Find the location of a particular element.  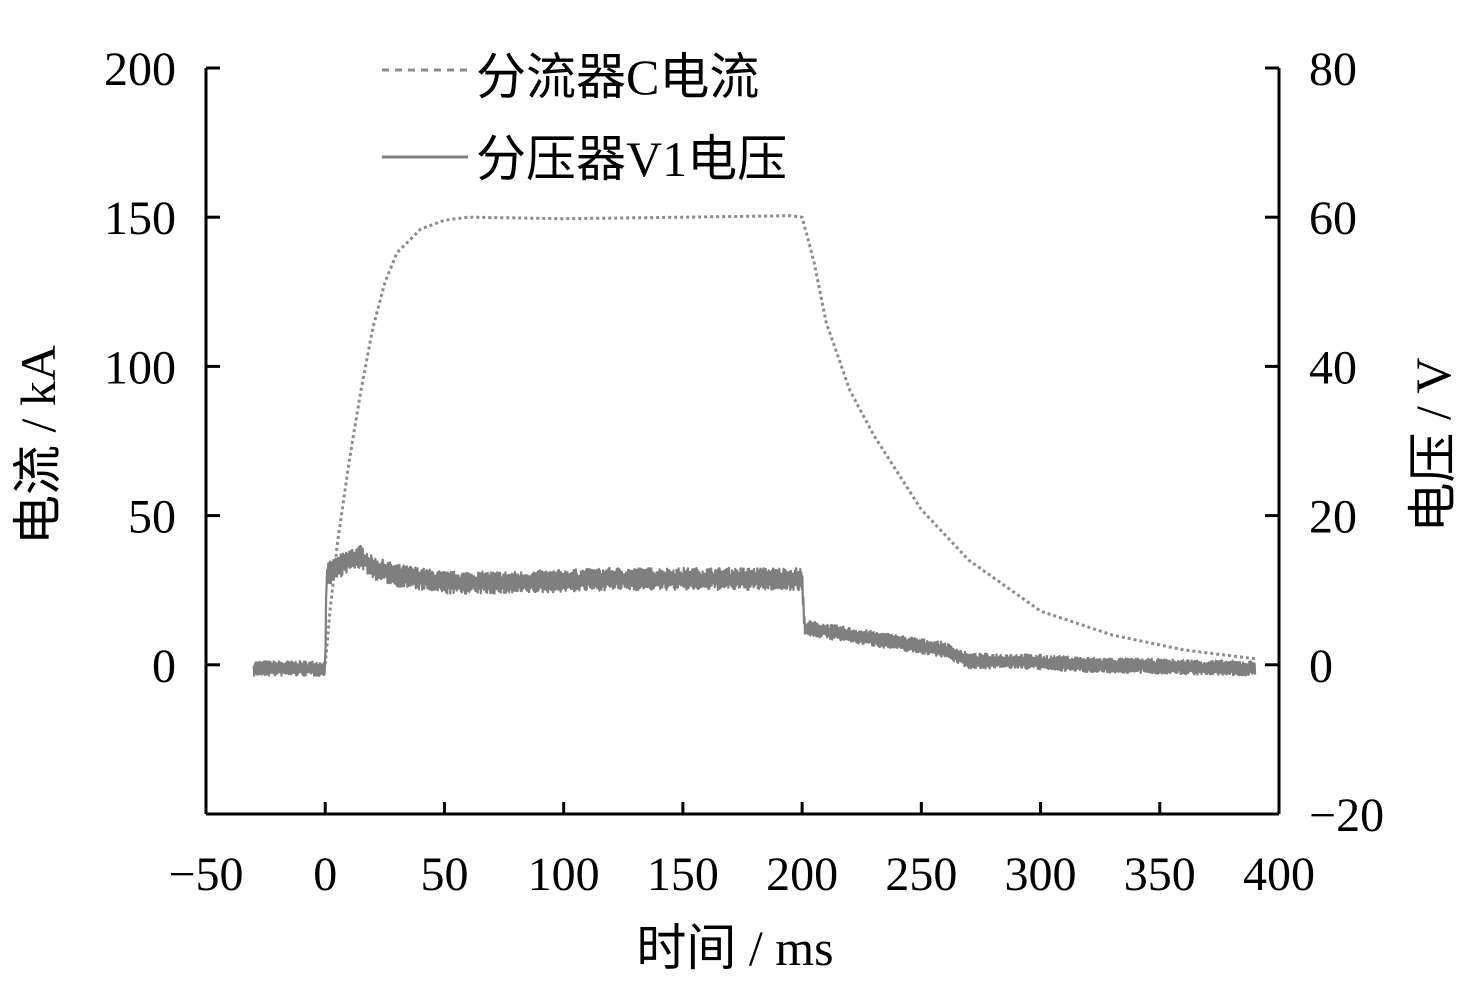

x-tick-label: 0 is located at coordinates (325, 874).